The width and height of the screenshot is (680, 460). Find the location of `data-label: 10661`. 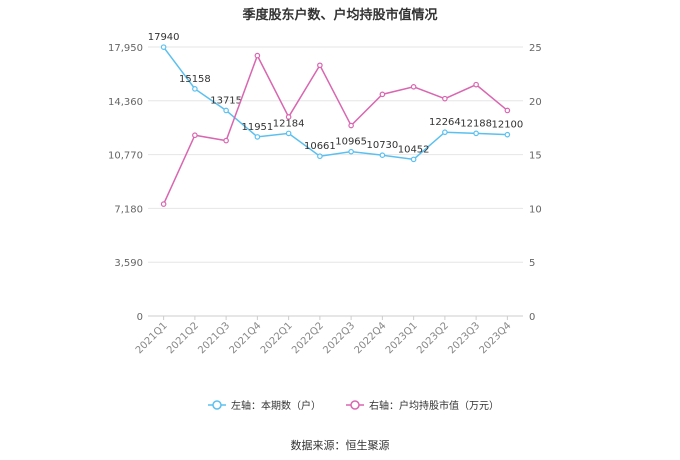

data-label: 10661 is located at coordinates (320, 146).